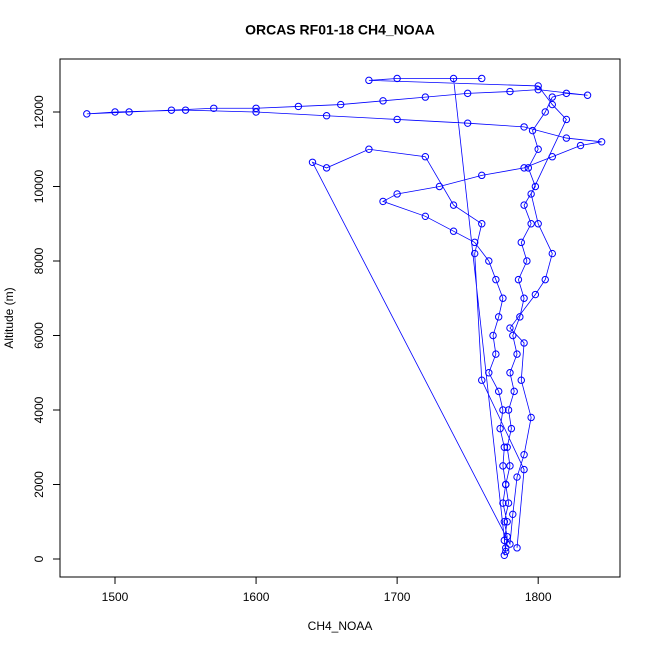 The image size is (650, 650). Describe the element at coordinates (39, 186) in the screenshot. I see `y-tick-label: 10000` at that location.